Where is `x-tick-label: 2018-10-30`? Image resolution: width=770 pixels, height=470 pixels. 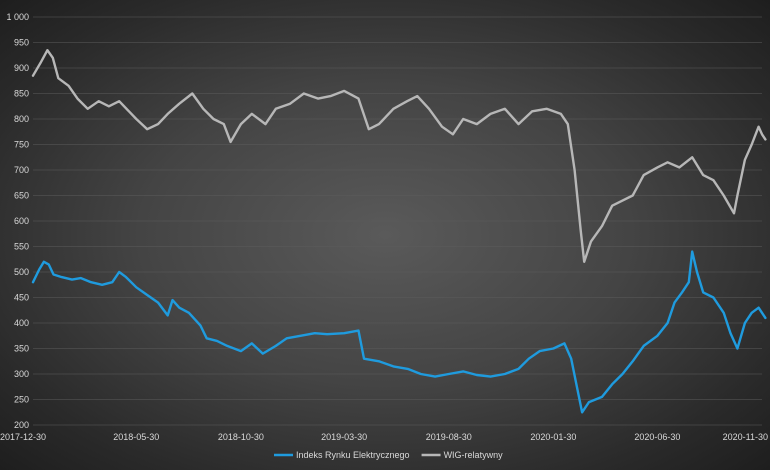
x-tick-label: 2018-10-30 is located at coordinates (241, 437).